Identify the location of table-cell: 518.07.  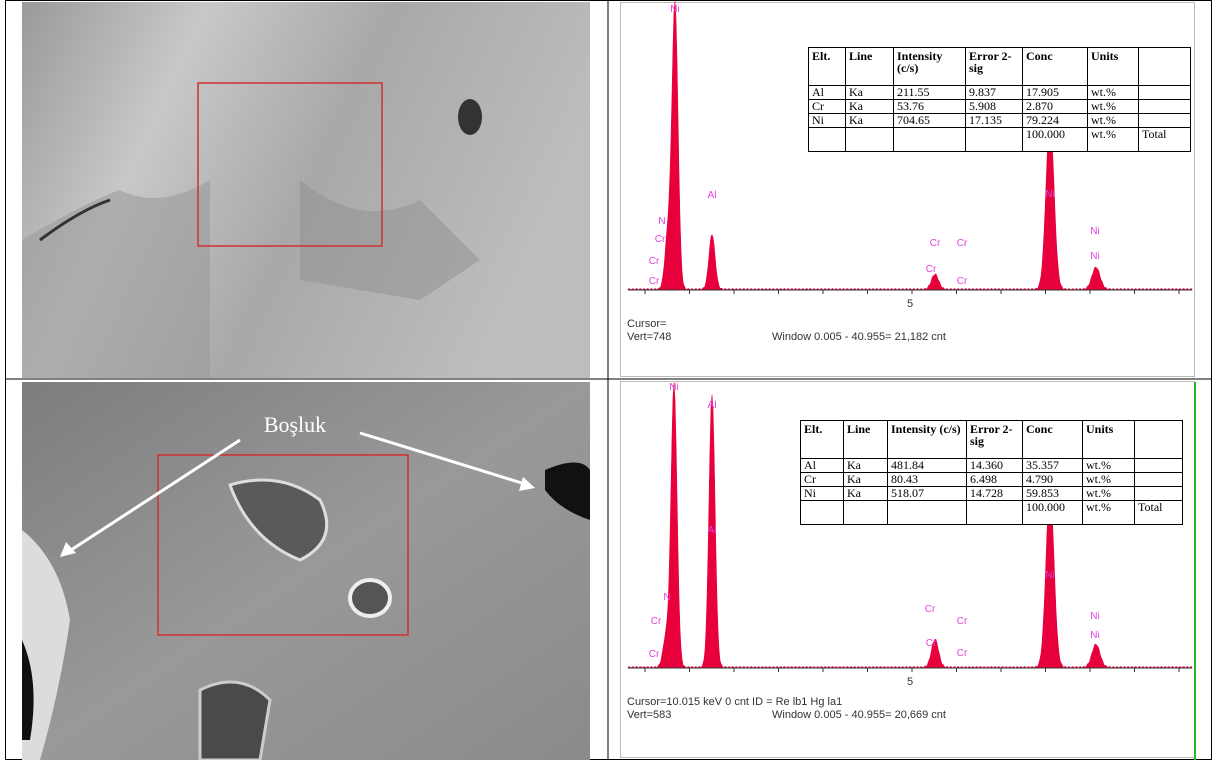
(927, 493).